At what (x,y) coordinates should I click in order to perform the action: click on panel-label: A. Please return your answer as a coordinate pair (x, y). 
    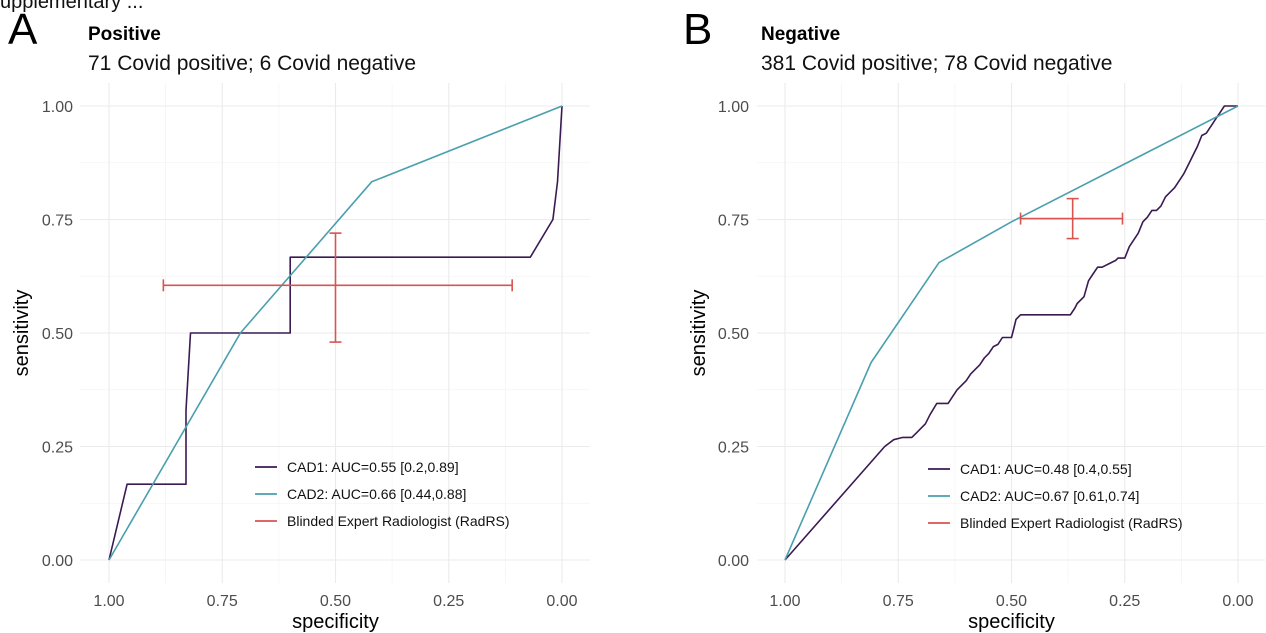
    Looking at the image, I should click on (23, 29).